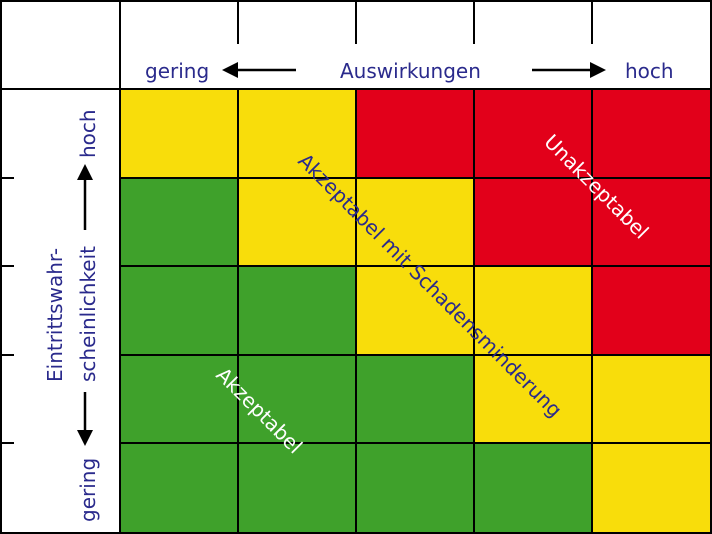 Image resolution: width=712 pixels, height=534 pixels. Describe the element at coordinates (259, 70) in the screenshot. I see `impact-left-arrow` at that location.